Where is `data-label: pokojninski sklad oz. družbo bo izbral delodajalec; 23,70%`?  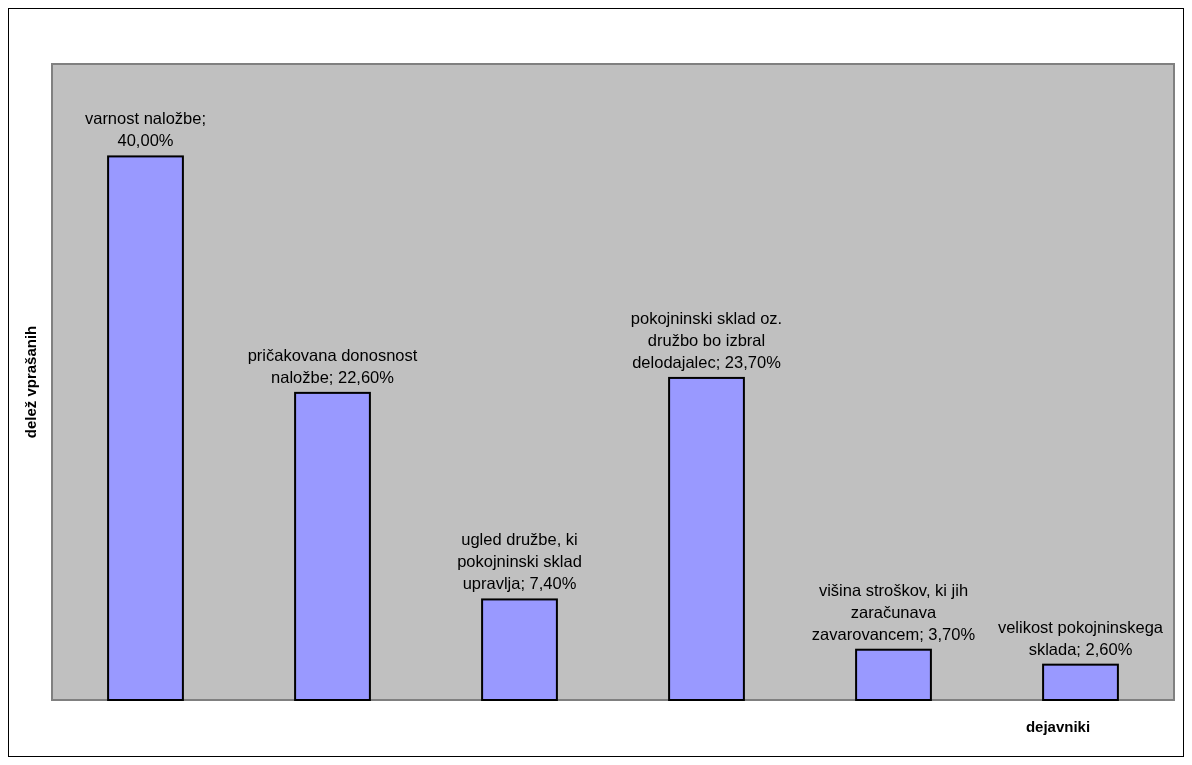
data-label: pokojninski sklad oz. družbo bo izbral delodajalec; 23,70% is located at coordinates (706, 339).